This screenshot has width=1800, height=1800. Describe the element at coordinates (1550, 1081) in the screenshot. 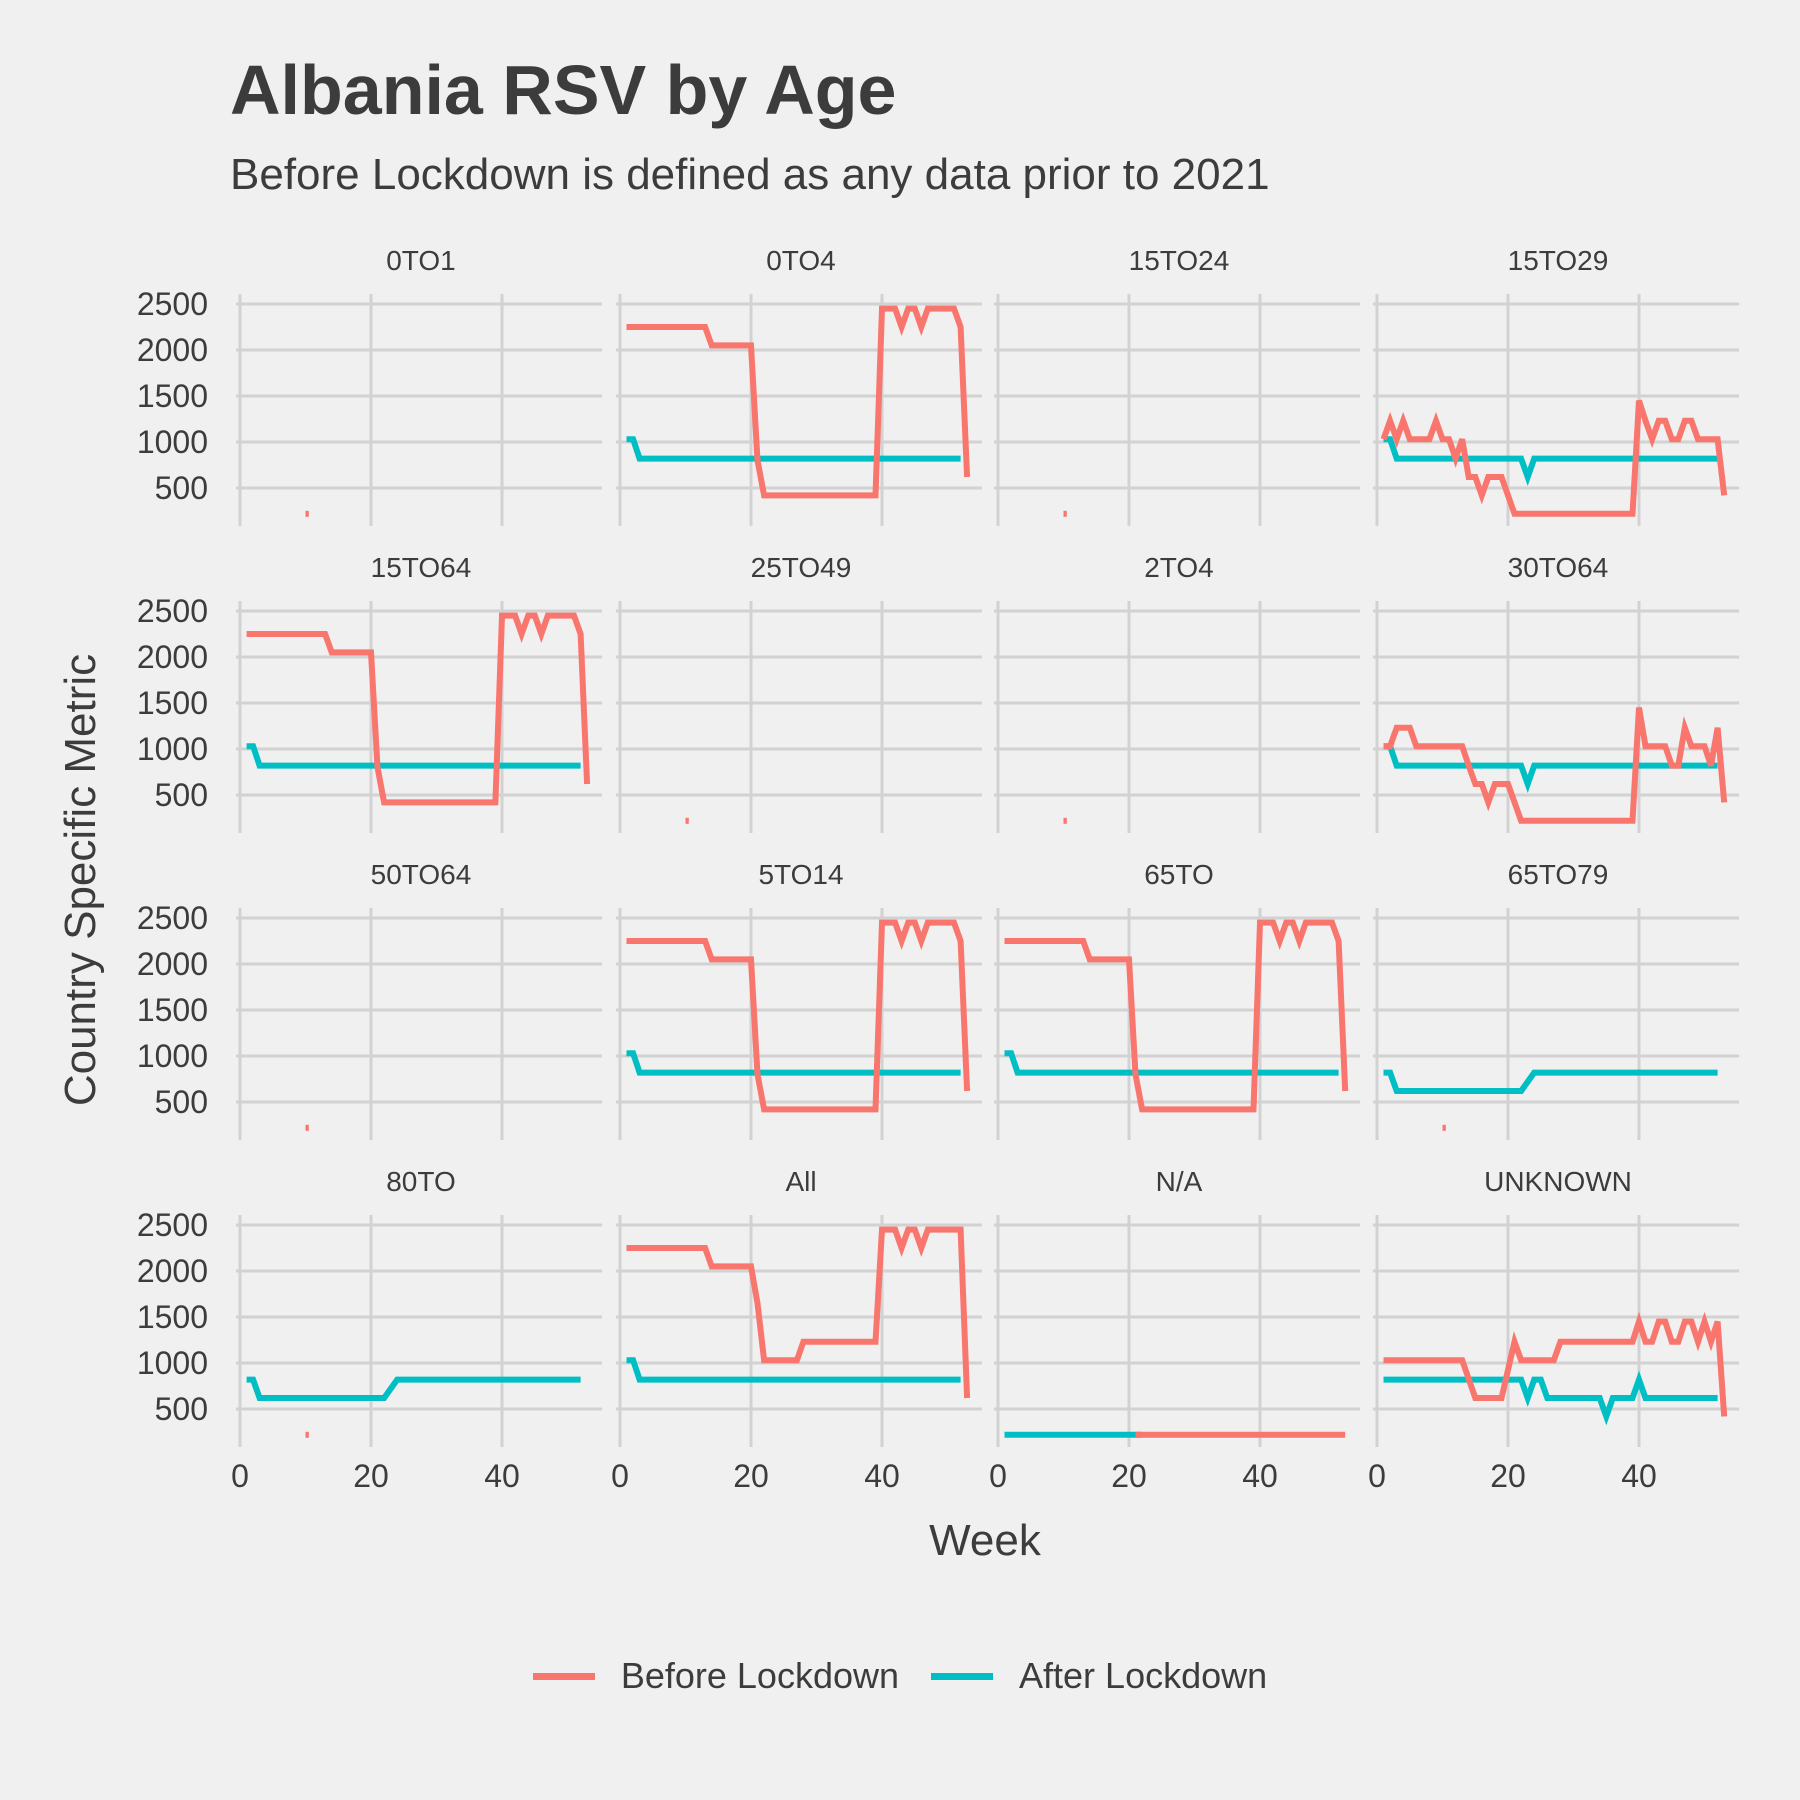

I see `series-after-65to79` at that location.